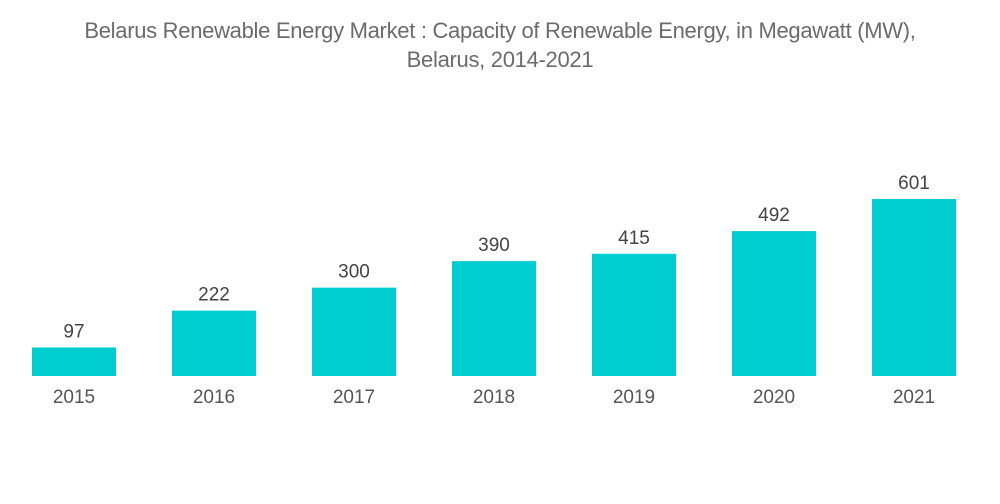 The height and width of the screenshot is (504, 1000). Describe the element at coordinates (914, 183) in the screenshot. I see `data-label-2021: 601` at that location.